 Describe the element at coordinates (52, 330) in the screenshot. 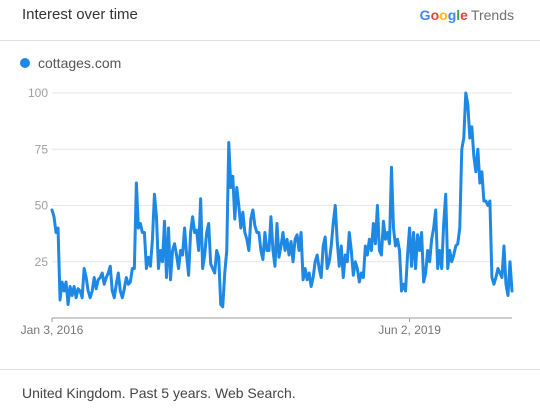

I see `x-tick-label: Jan 3, 2016` at that location.